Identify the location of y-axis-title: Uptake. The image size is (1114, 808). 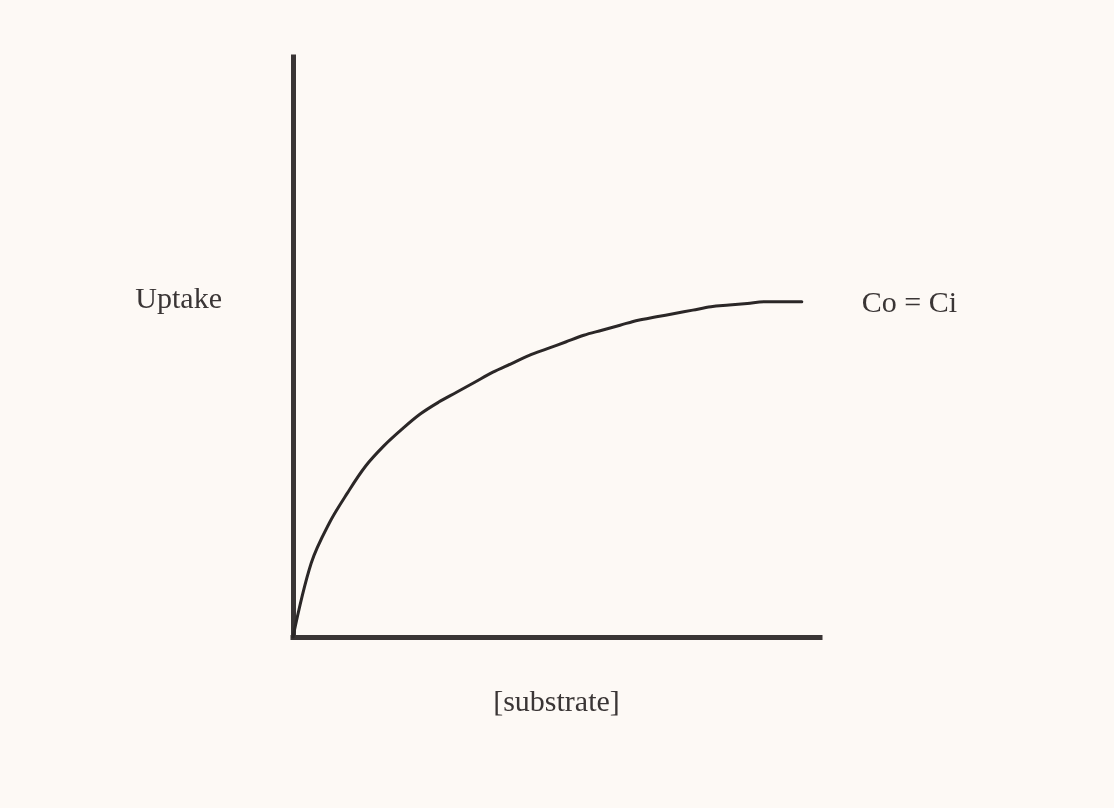
(178, 297).